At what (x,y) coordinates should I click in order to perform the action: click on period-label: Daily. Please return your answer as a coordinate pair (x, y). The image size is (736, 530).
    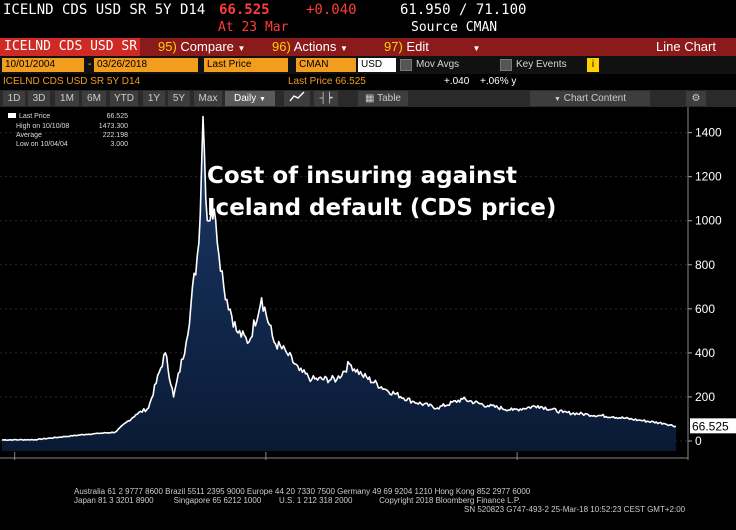
    Looking at the image, I should click on (245, 98).